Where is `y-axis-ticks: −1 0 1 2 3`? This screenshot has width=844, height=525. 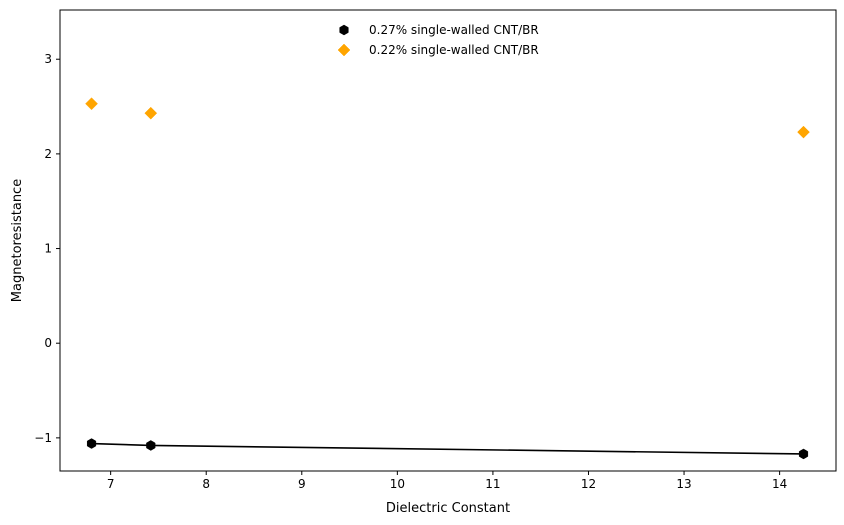
y-axis-ticks: −1 0 1 2 3 is located at coordinates (47, 248).